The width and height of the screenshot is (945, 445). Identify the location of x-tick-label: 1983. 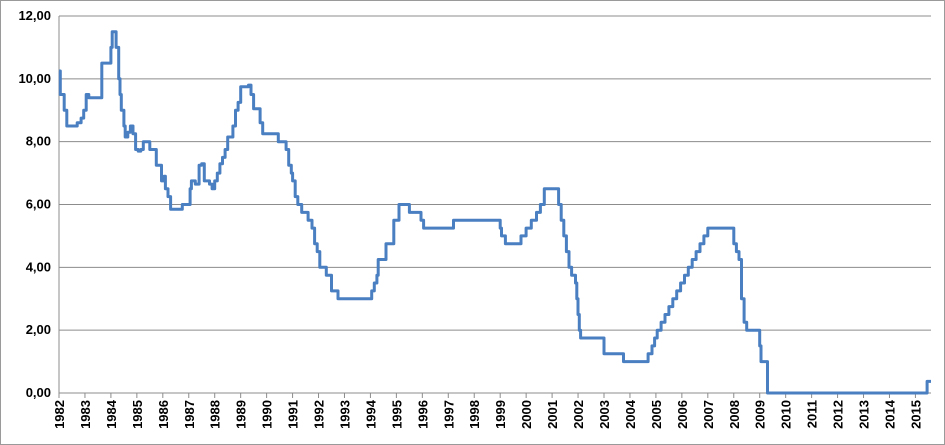
(85, 414).